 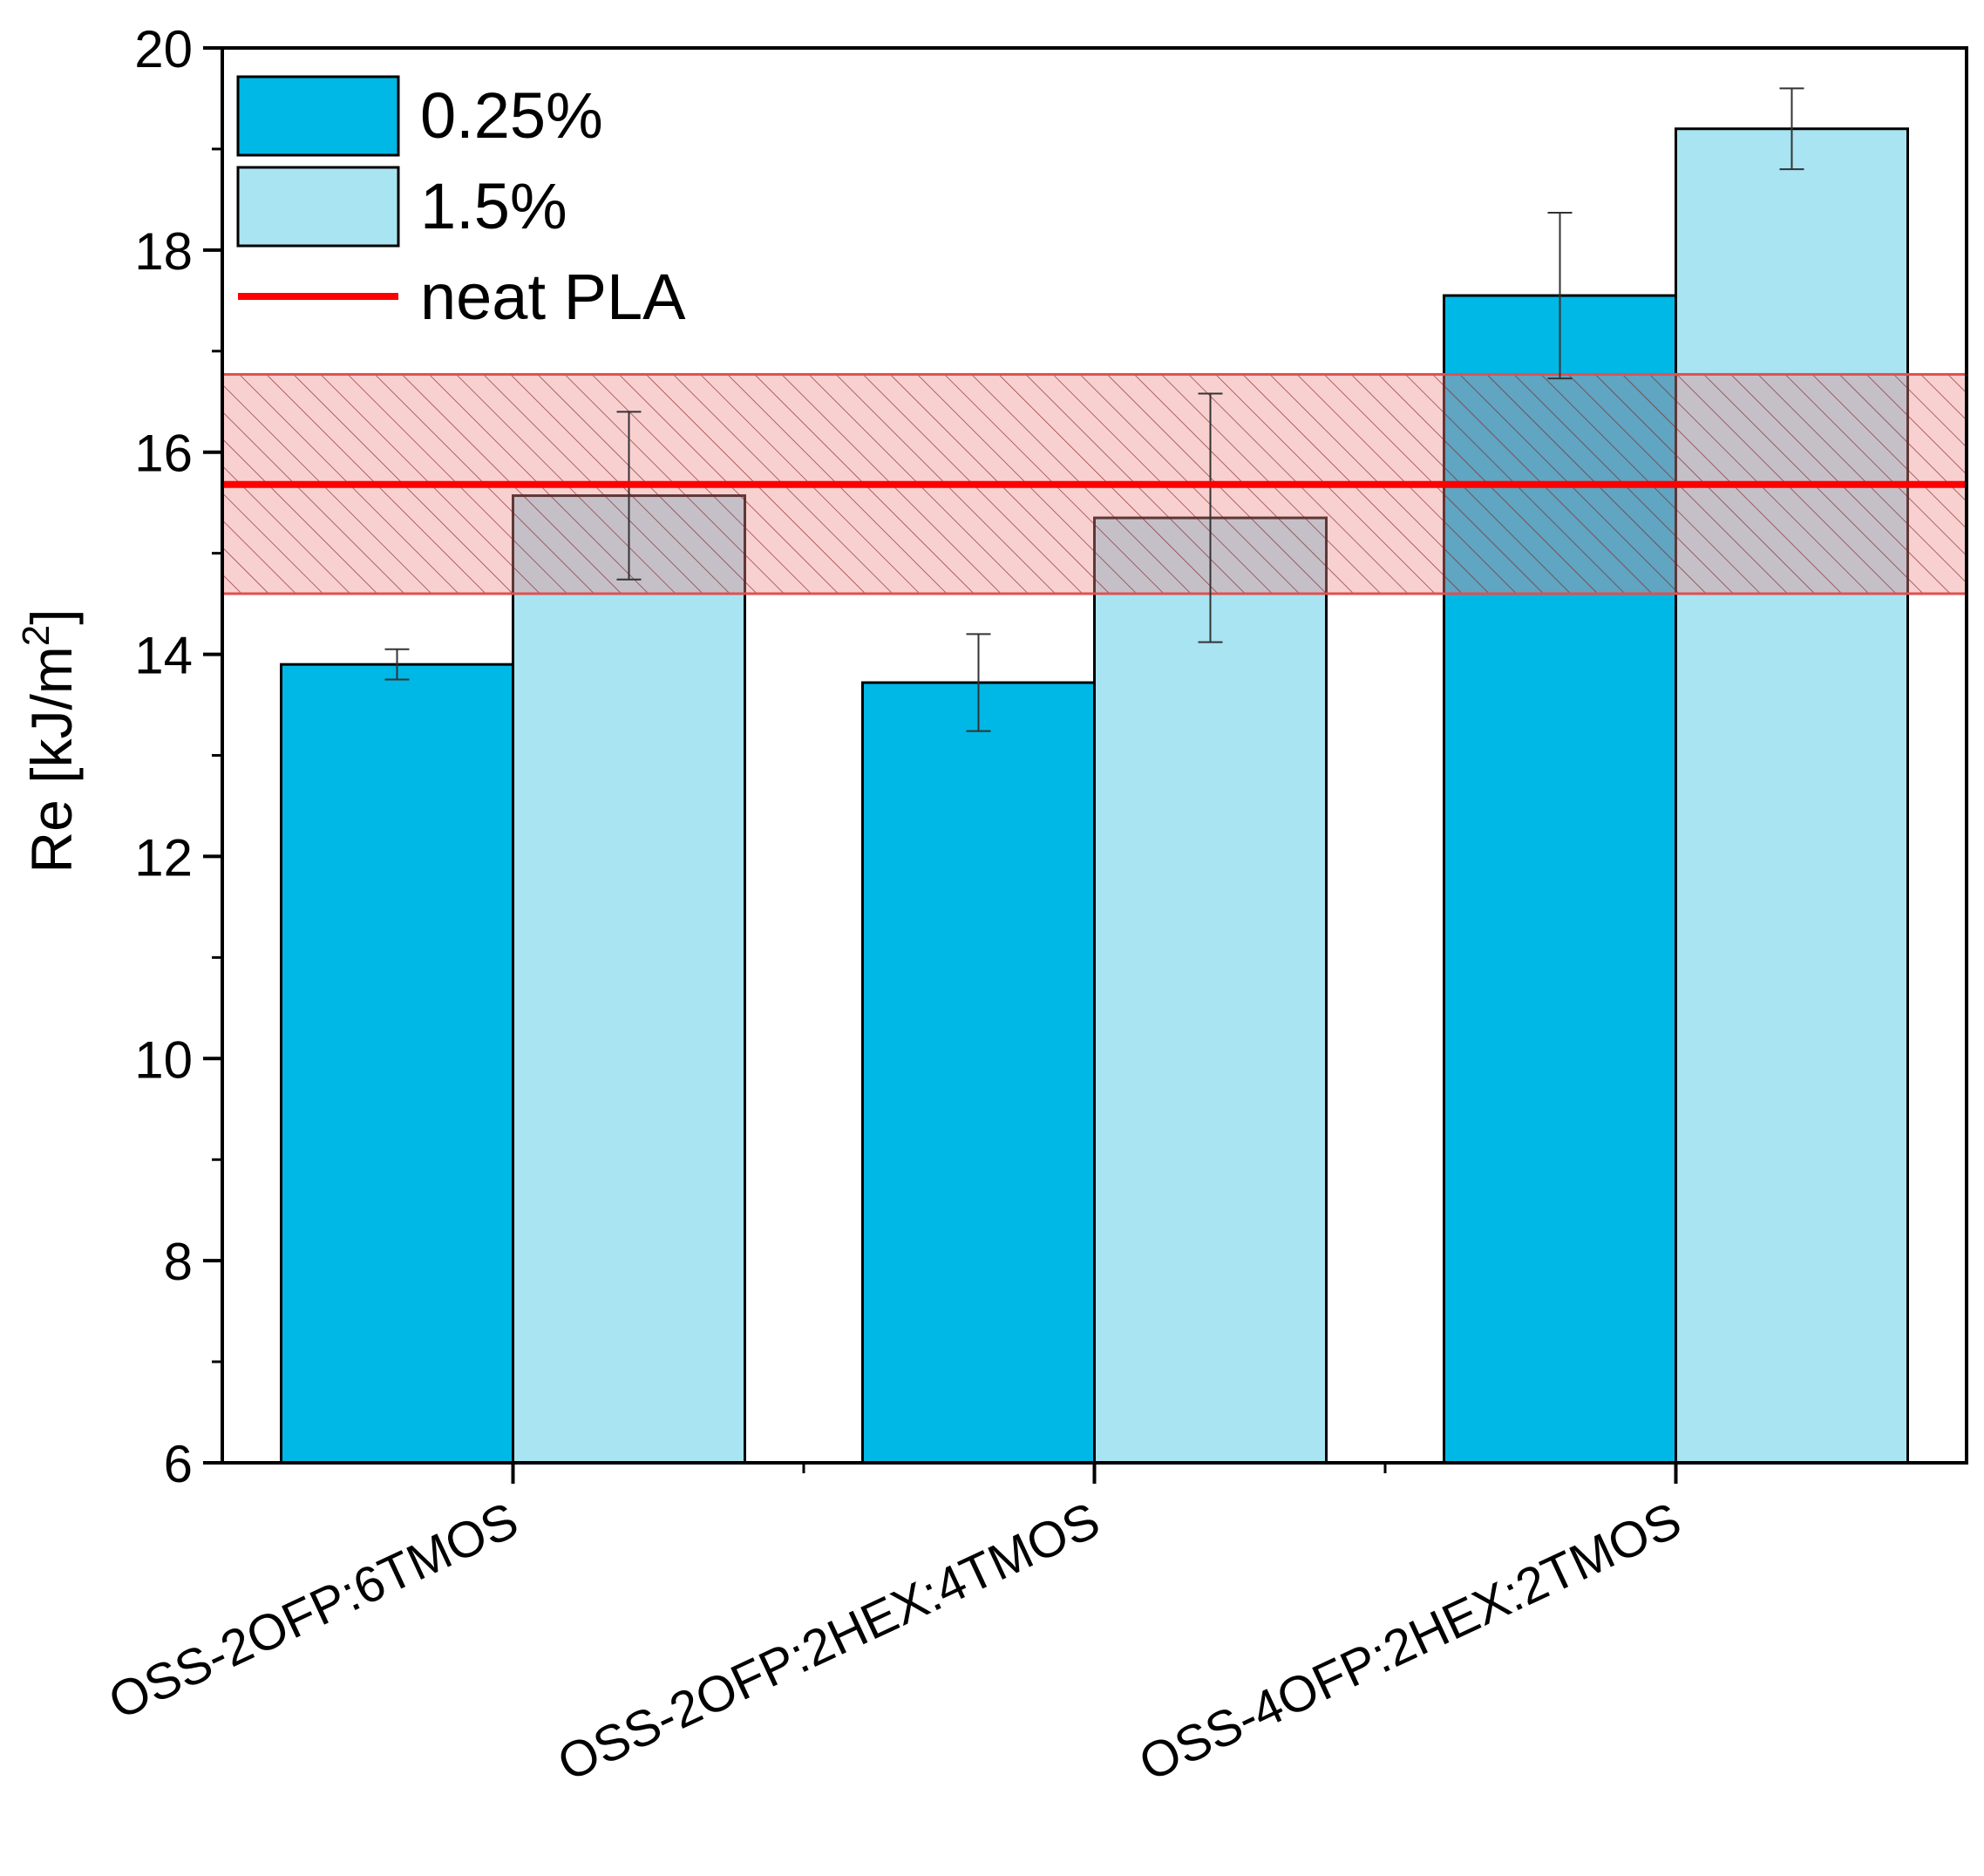 I want to click on legend-label-1.5: 1.5%, so click(x=494, y=206).